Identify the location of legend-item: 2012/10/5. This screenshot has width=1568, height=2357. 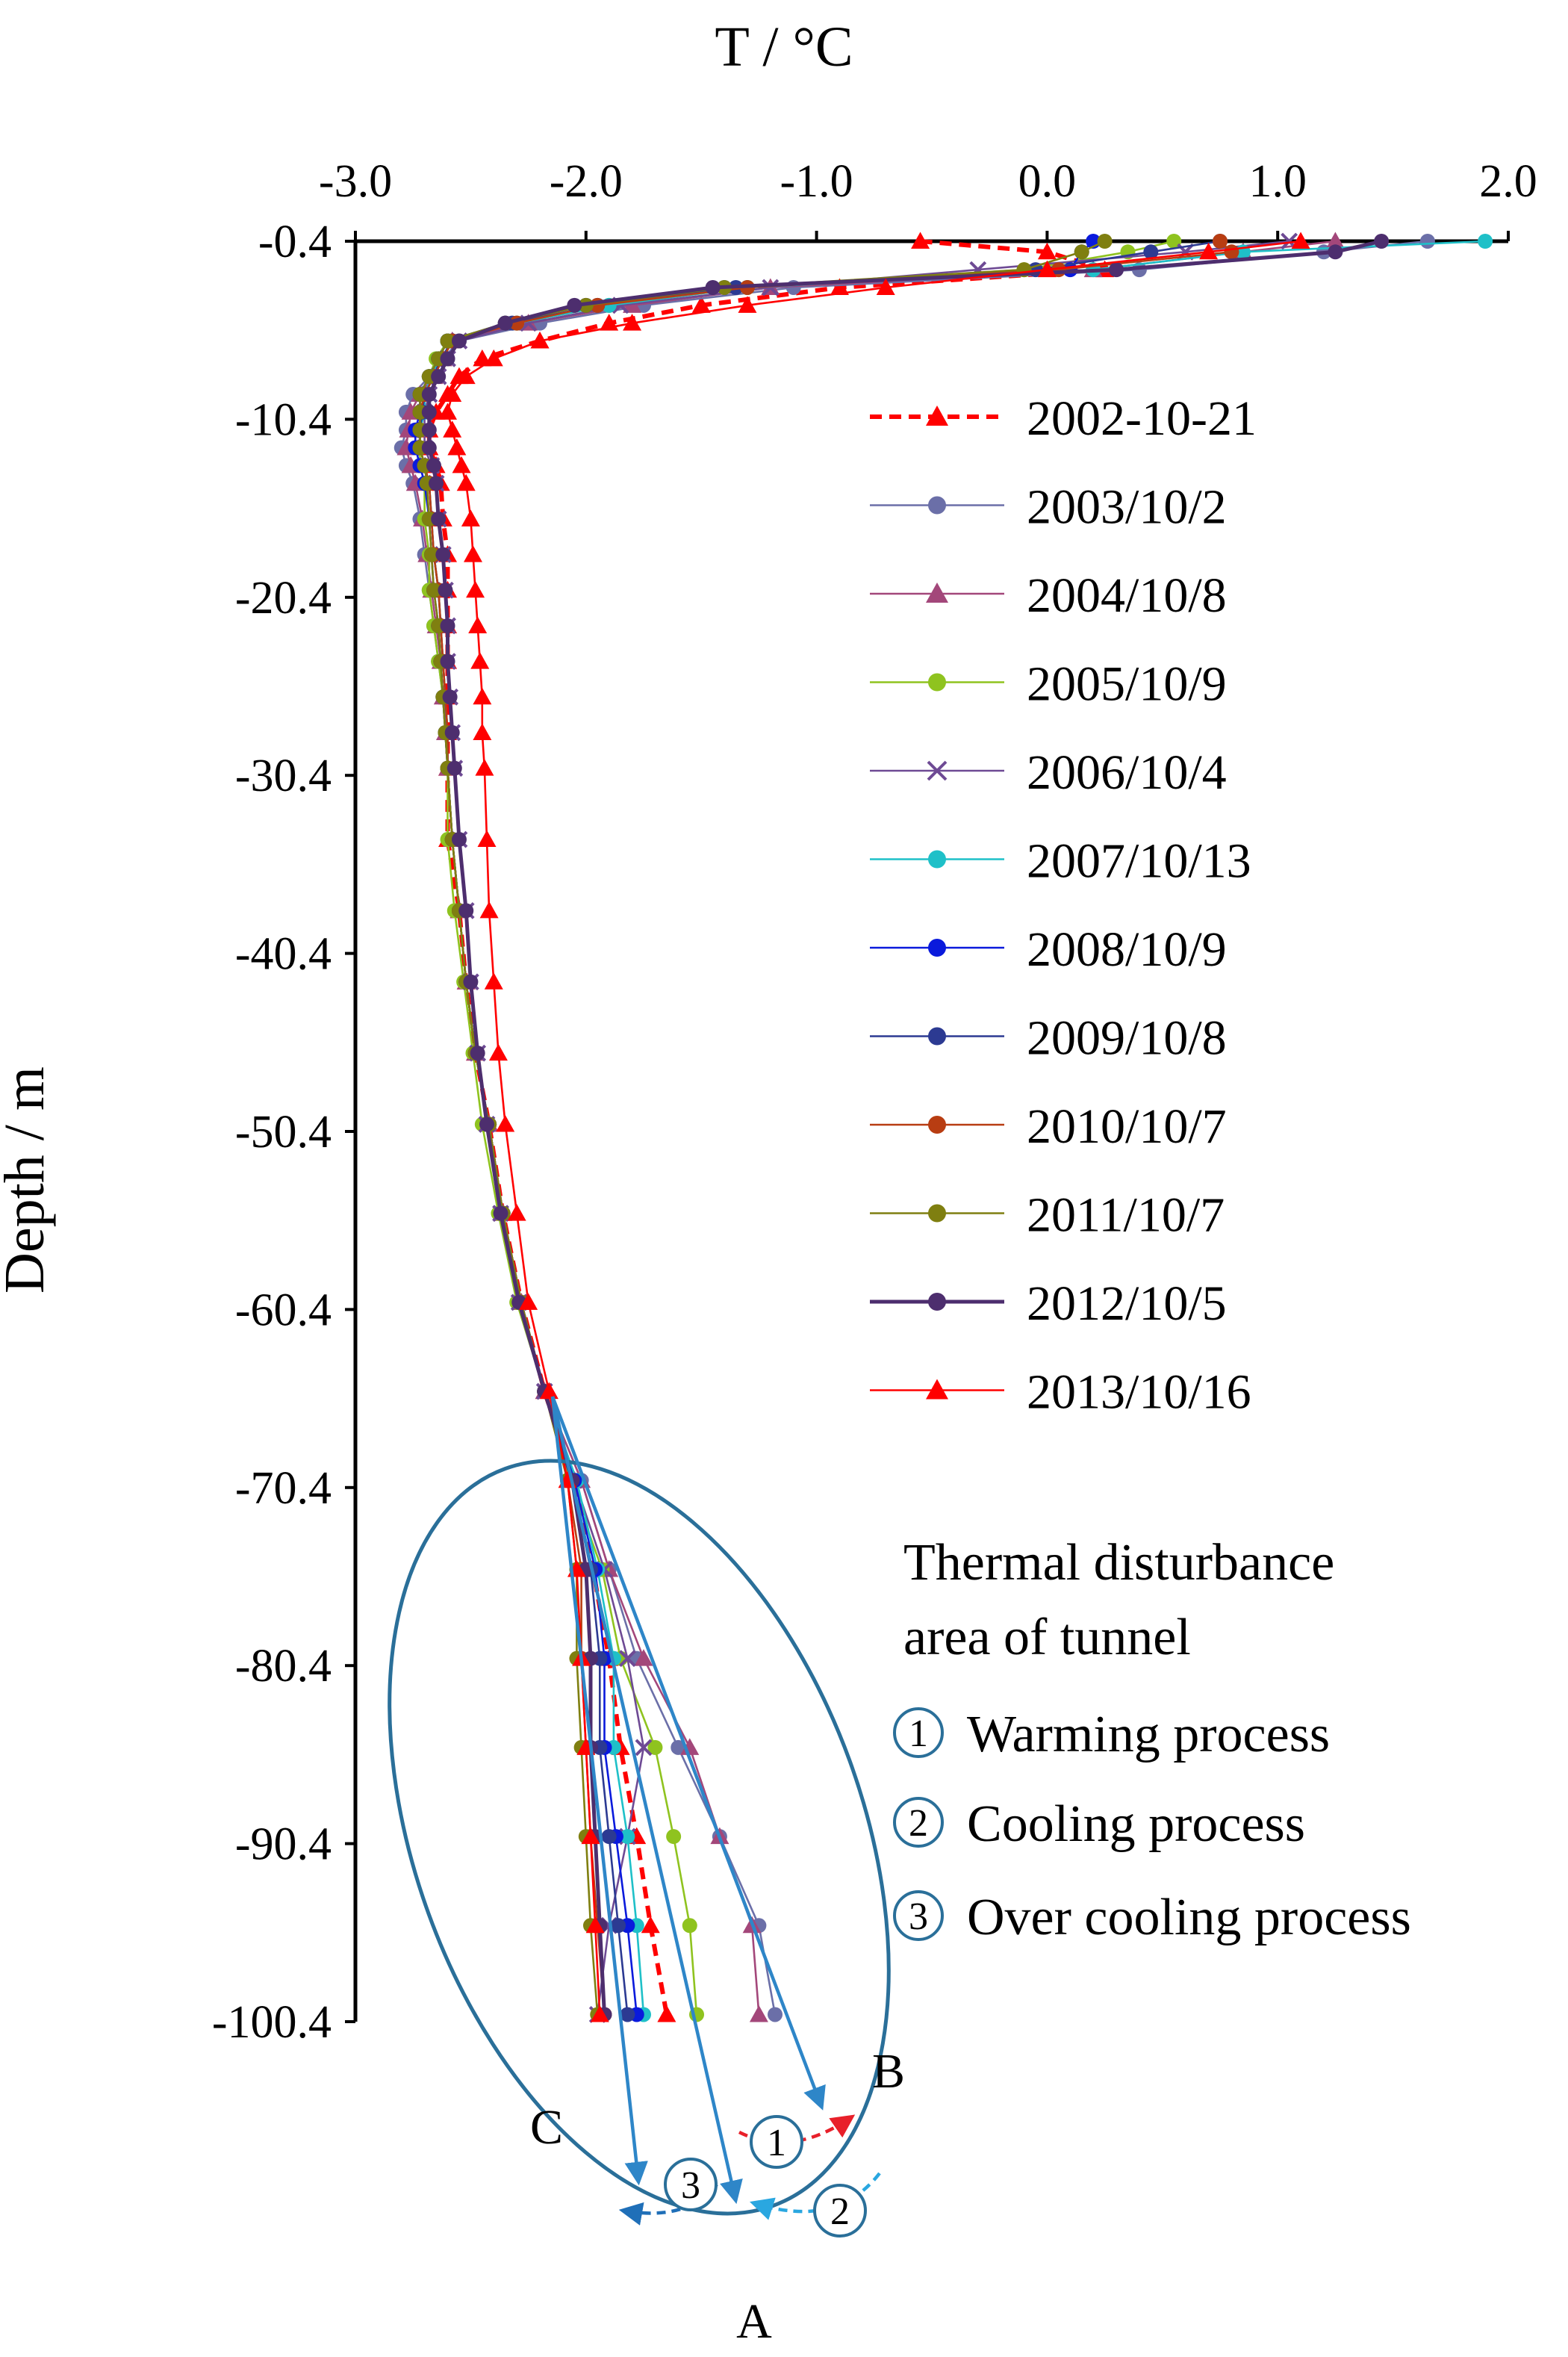
(1048, 1303).